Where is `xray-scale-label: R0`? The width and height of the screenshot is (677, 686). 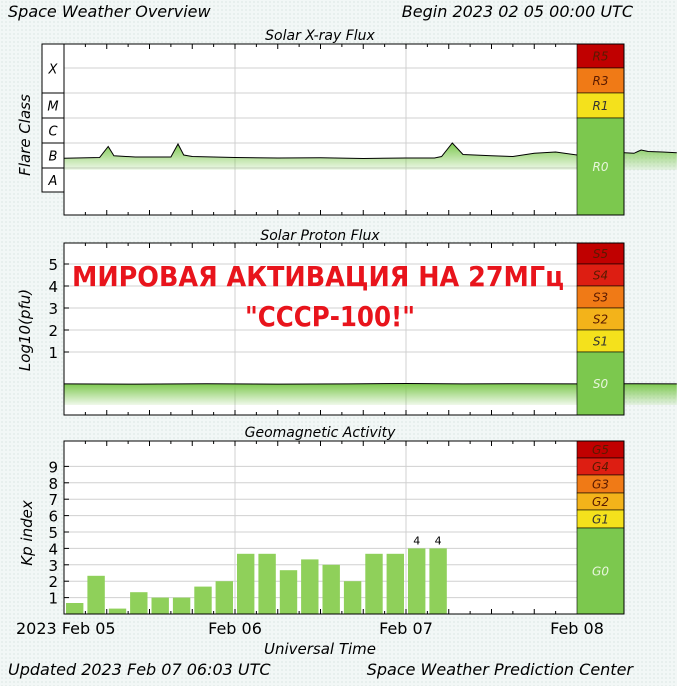 xray-scale-label: R0 is located at coordinates (601, 167).